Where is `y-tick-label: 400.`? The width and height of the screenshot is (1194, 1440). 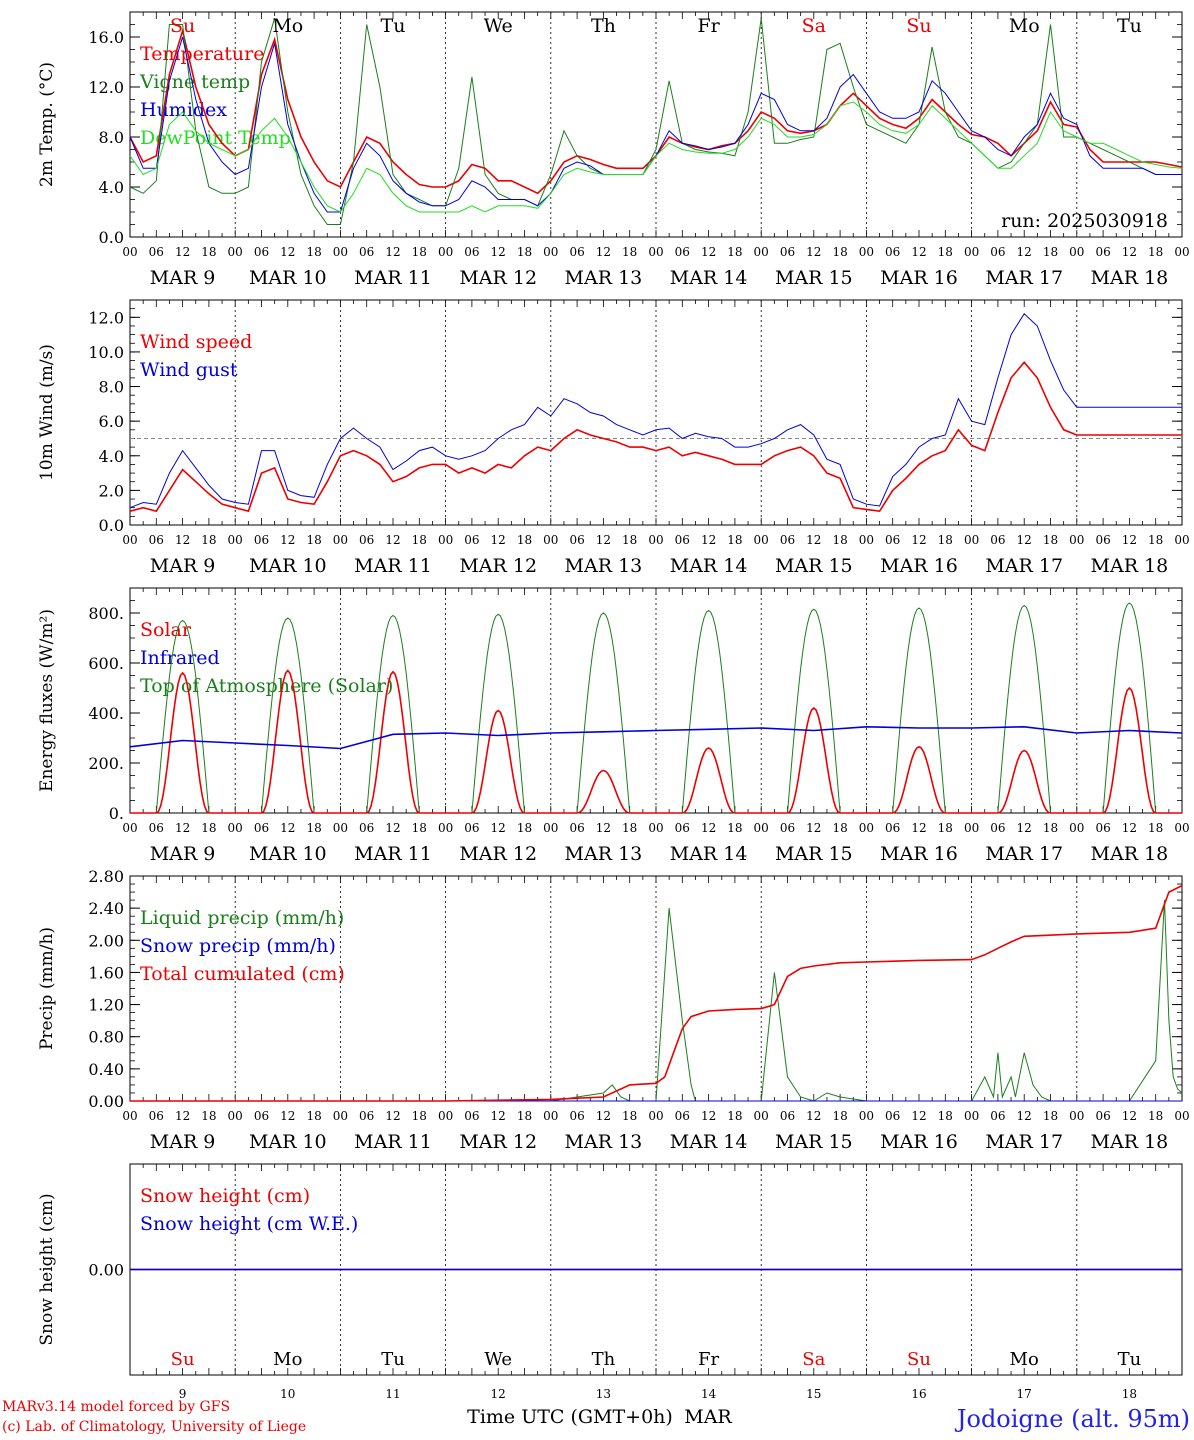
y-tick-label: 400. is located at coordinates (106, 713).